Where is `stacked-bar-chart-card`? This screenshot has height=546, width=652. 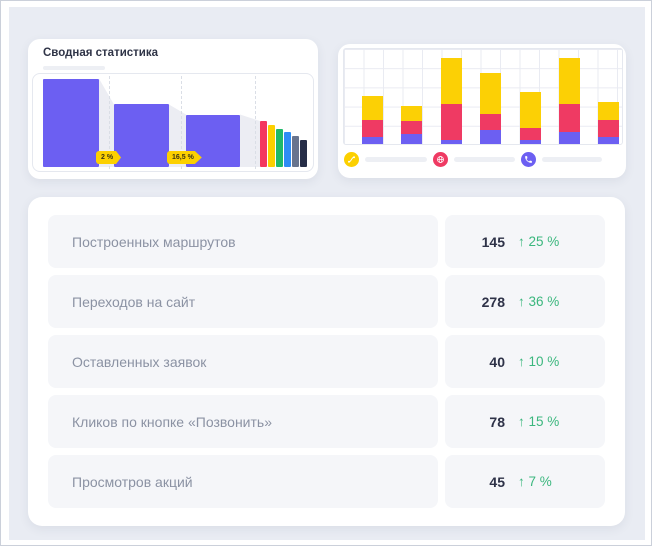 stacked-bar-chart-card is located at coordinates (482, 111).